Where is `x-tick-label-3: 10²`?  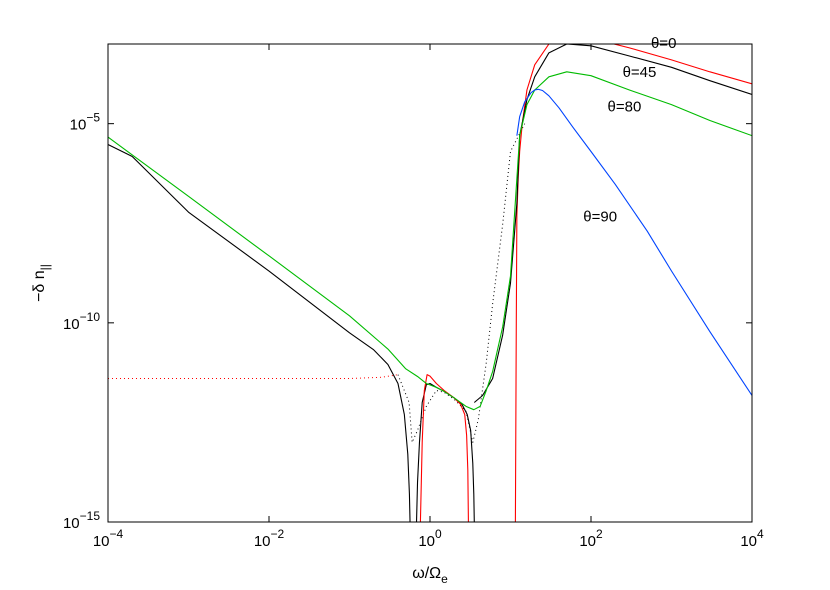 x-tick-label-3: 10² is located at coordinates (591, 538).